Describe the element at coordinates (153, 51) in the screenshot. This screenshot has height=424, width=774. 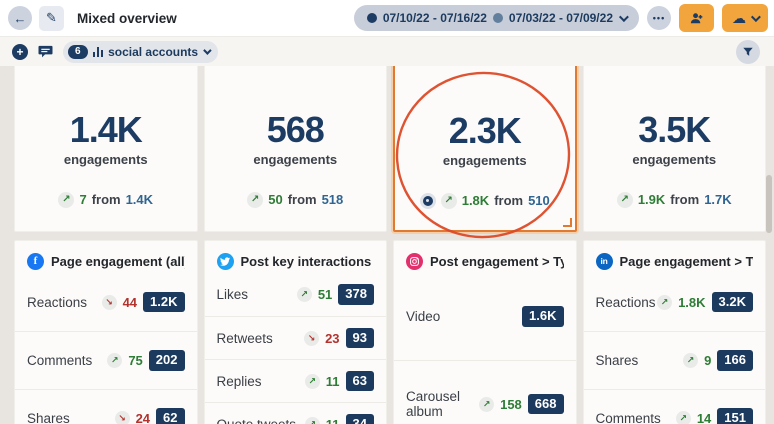
I see `accounts-filter-label: social accounts` at that location.